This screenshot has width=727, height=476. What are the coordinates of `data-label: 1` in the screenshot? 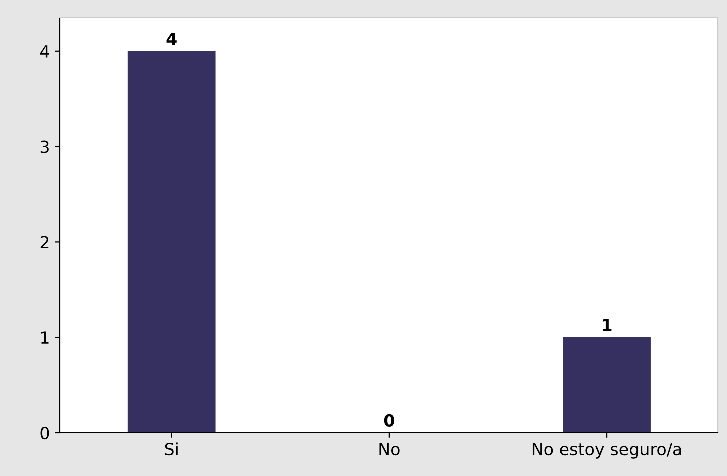 It's located at (607, 325).